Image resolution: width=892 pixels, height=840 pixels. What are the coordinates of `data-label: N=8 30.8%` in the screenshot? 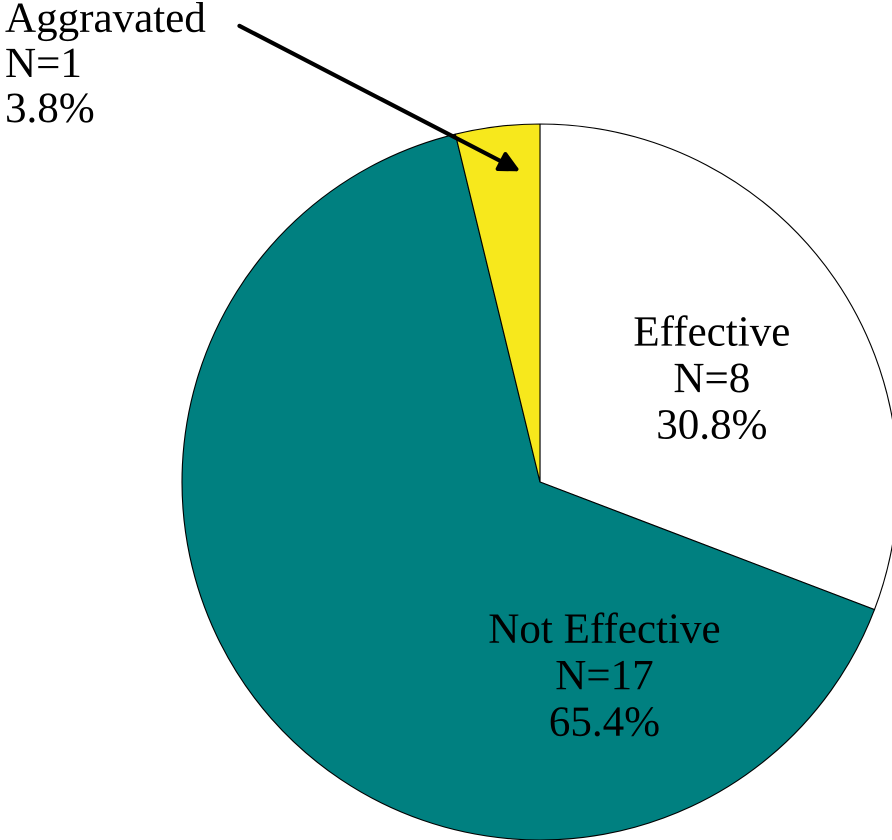 It's located at (712, 401).